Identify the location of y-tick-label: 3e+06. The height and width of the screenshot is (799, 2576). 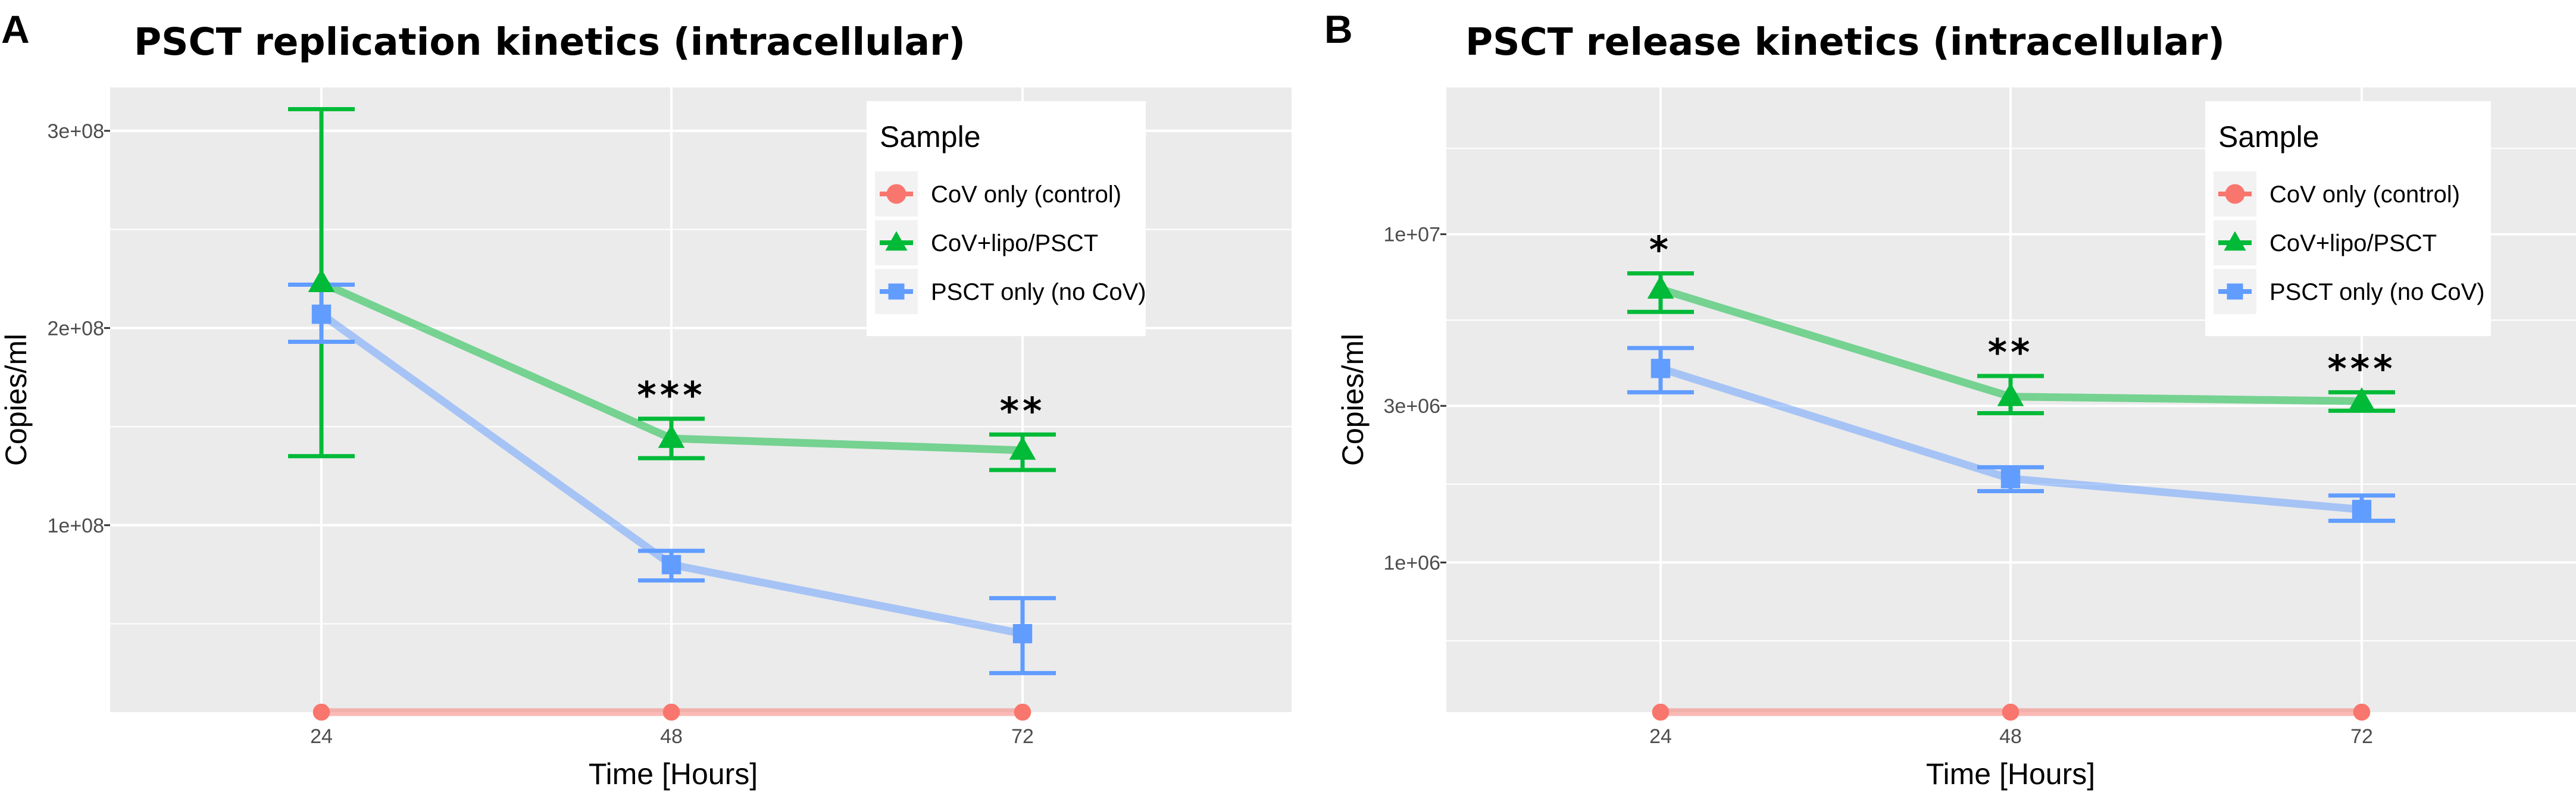
(1412, 406).